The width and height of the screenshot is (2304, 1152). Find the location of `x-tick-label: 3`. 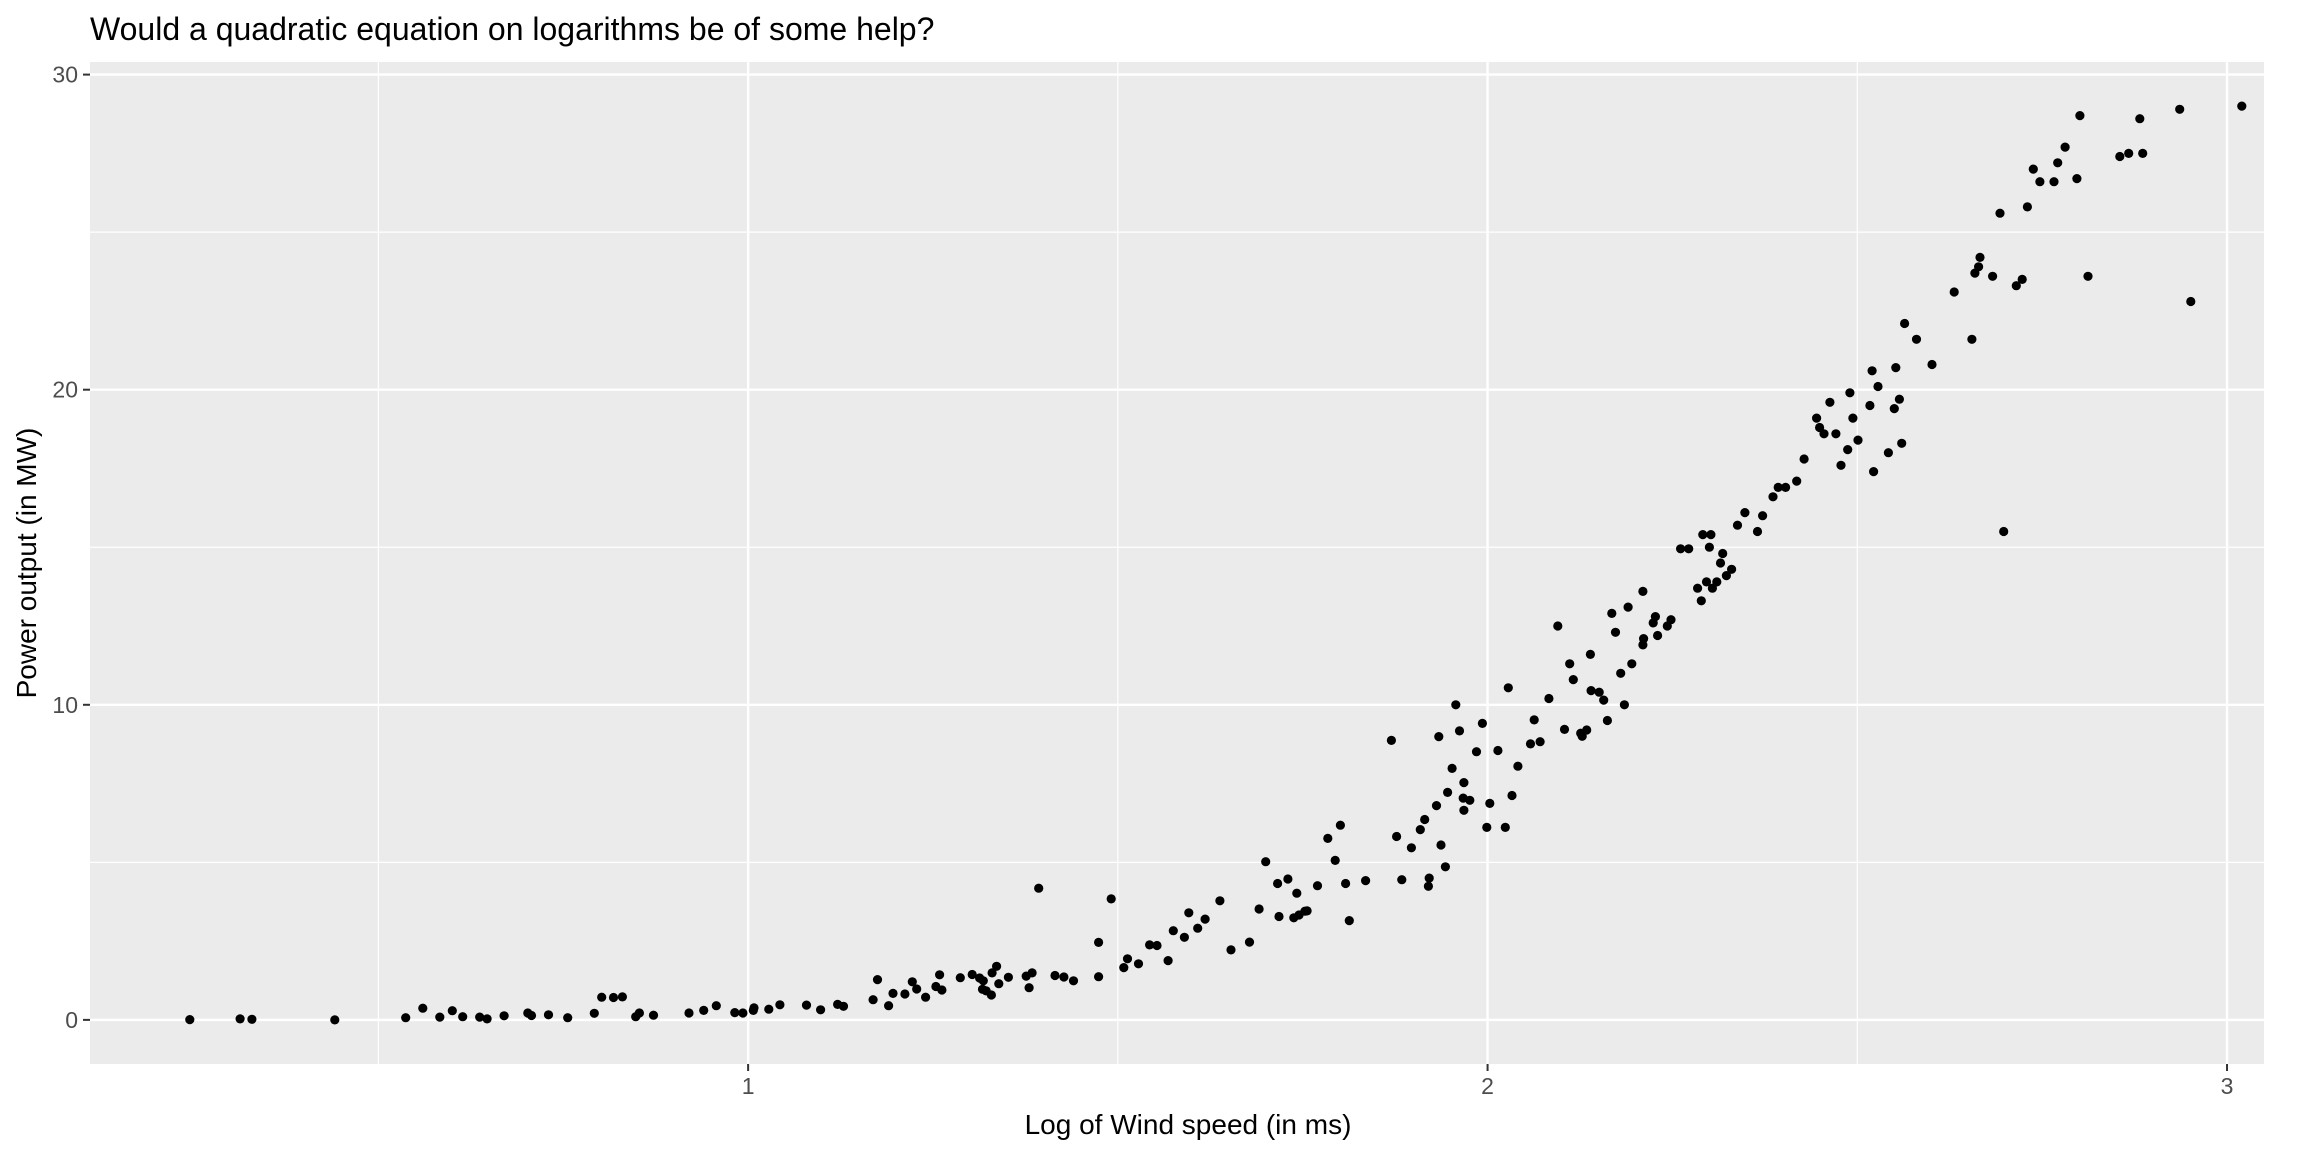

x-tick-label: 3 is located at coordinates (2227, 1086).